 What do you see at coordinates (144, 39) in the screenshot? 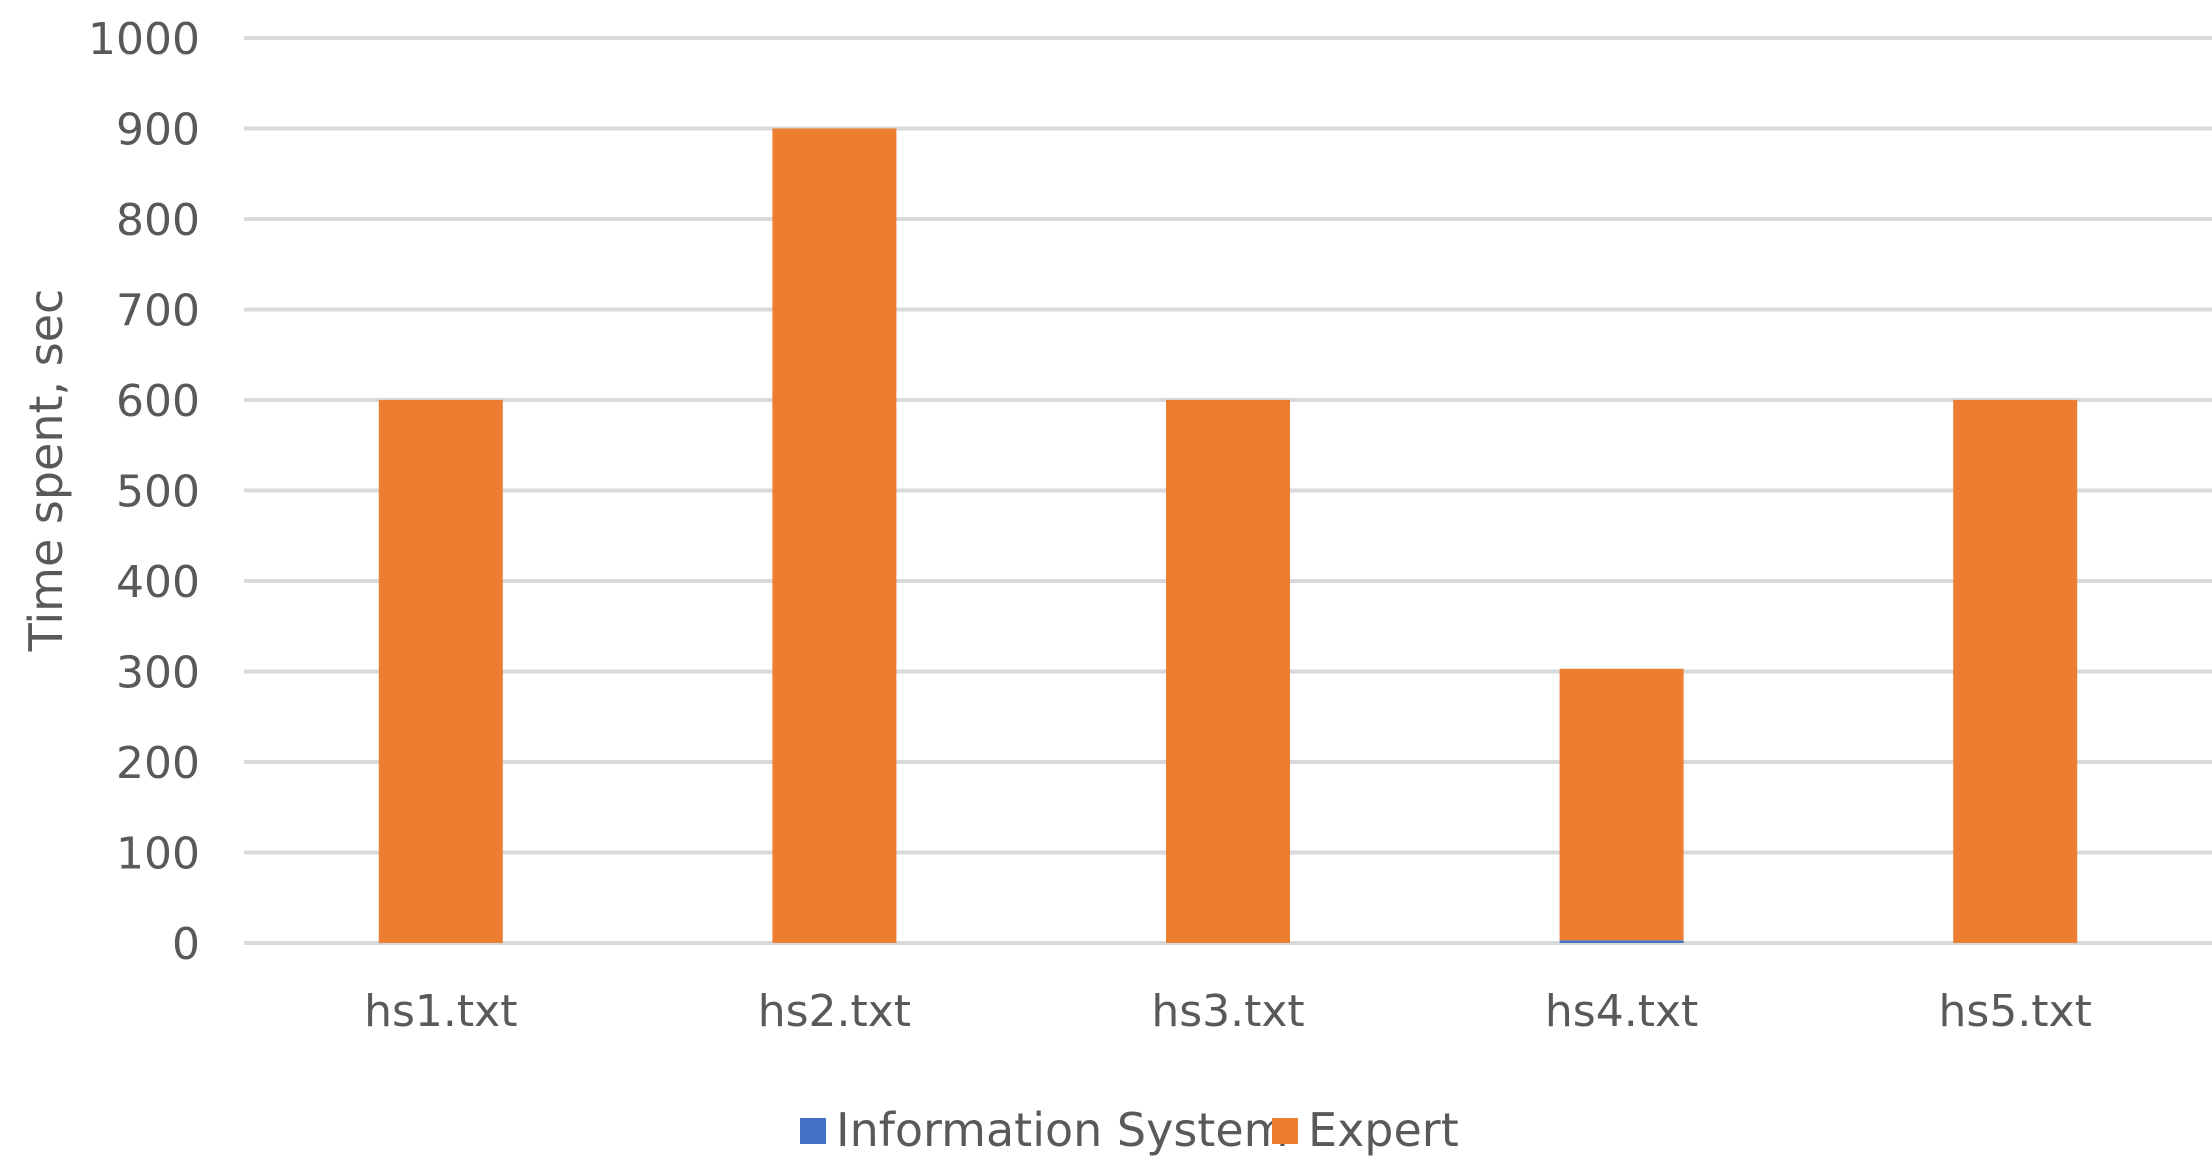
I see `y-tick-label: 1000` at bounding box center [144, 39].